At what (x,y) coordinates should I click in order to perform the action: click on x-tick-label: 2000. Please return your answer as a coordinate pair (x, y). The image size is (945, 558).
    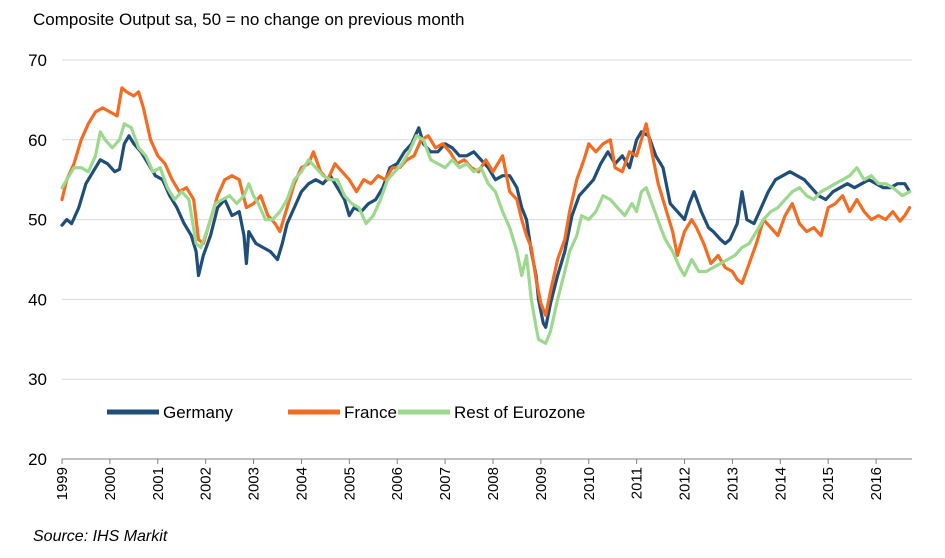
    Looking at the image, I should click on (110, 483).